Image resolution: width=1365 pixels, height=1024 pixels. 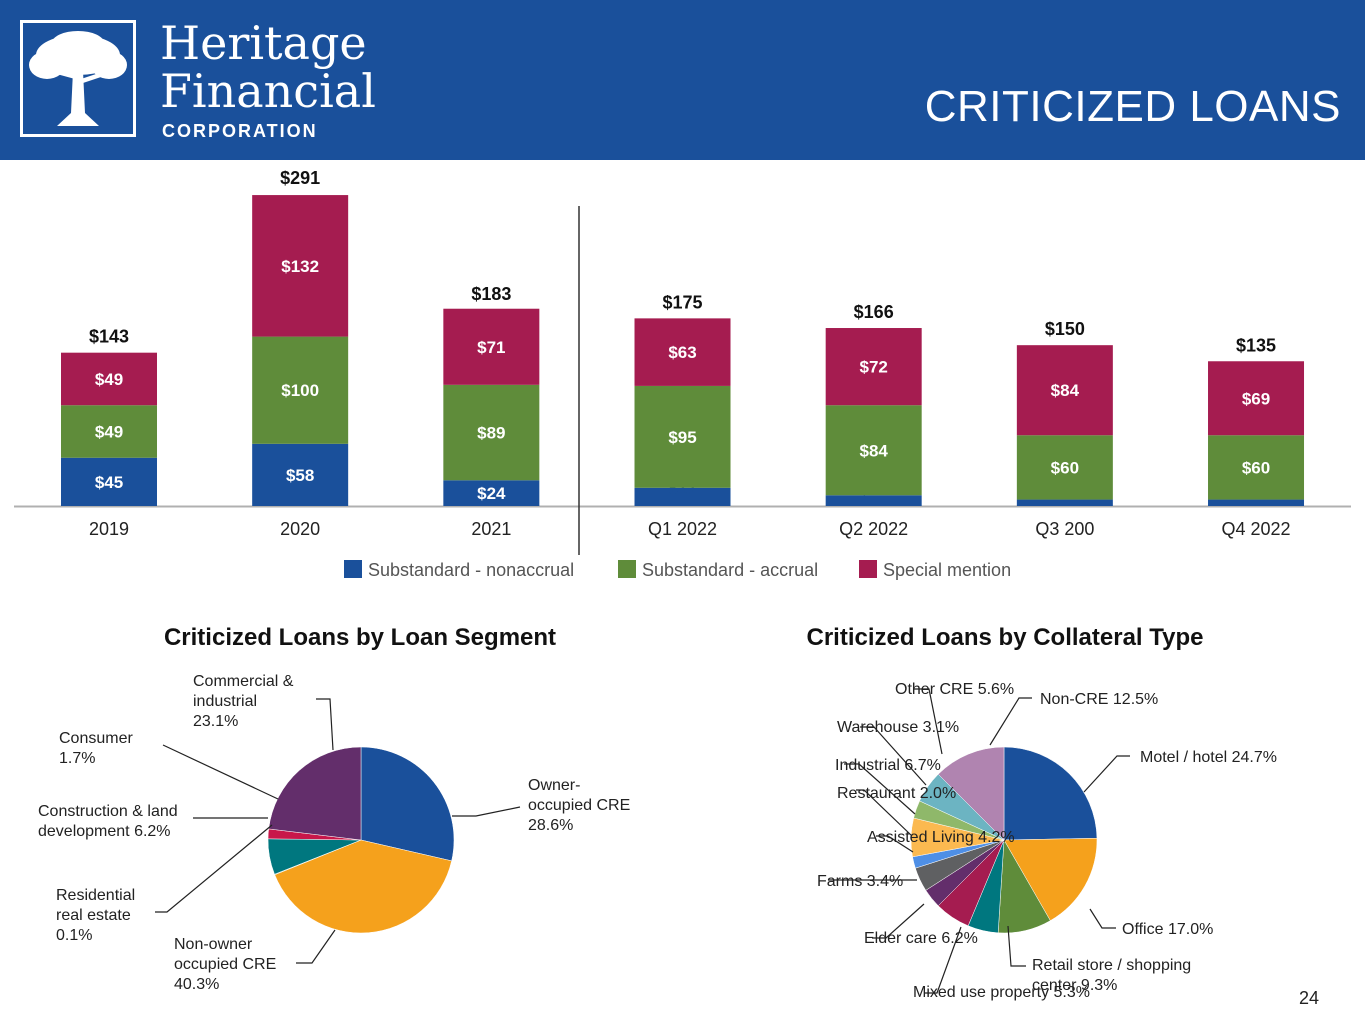 What do you see at coordinates (240, 131) in the screenshot?
I see `brand-name-line3: CORPORATION` at bounding box center [240, 131].